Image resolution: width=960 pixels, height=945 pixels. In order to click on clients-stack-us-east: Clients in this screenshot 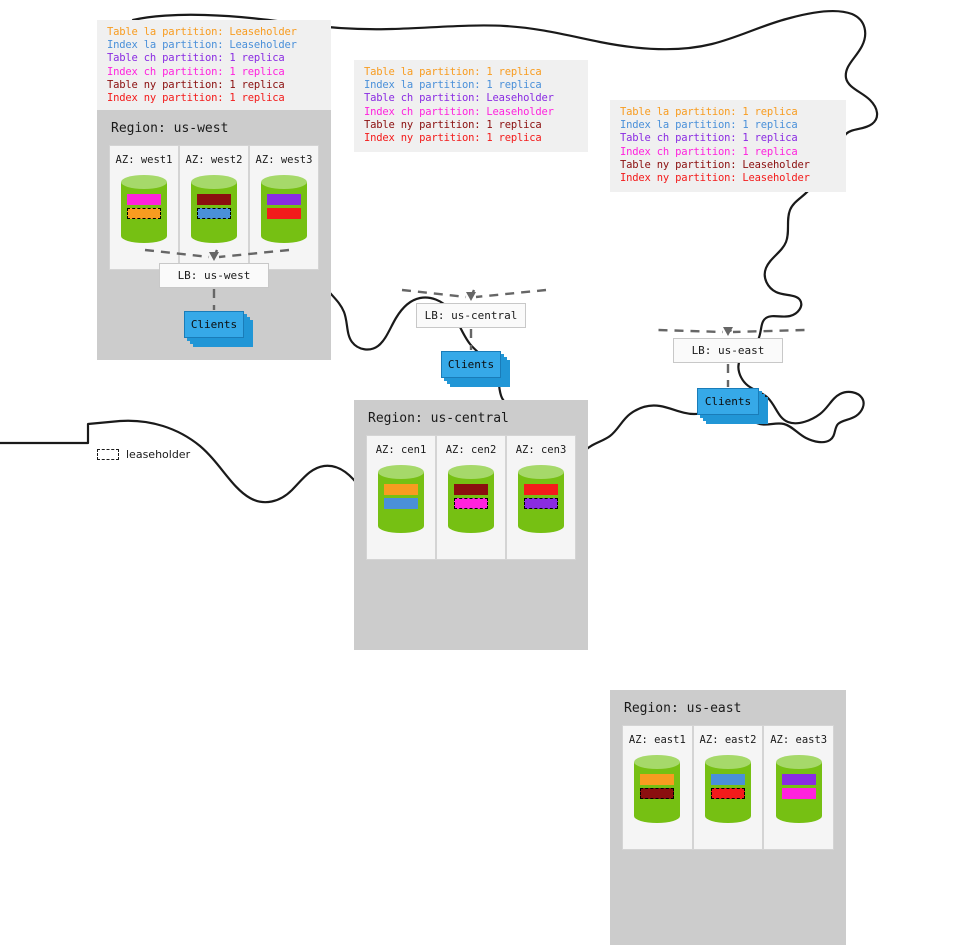, I will do `click(732, 406)`.